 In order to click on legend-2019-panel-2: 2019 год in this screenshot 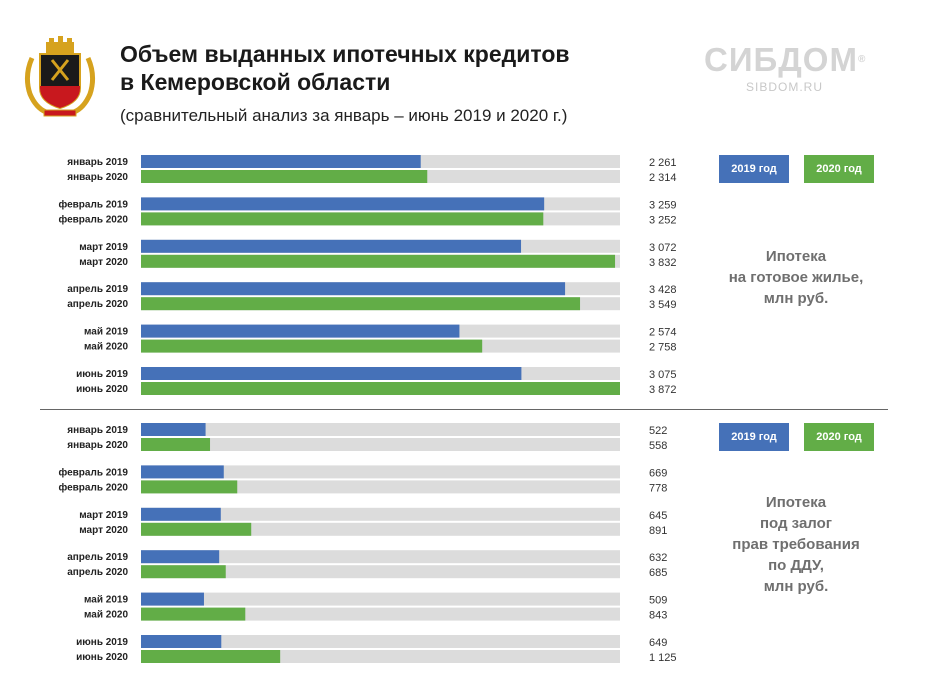, I will do `click(754, 437)`.